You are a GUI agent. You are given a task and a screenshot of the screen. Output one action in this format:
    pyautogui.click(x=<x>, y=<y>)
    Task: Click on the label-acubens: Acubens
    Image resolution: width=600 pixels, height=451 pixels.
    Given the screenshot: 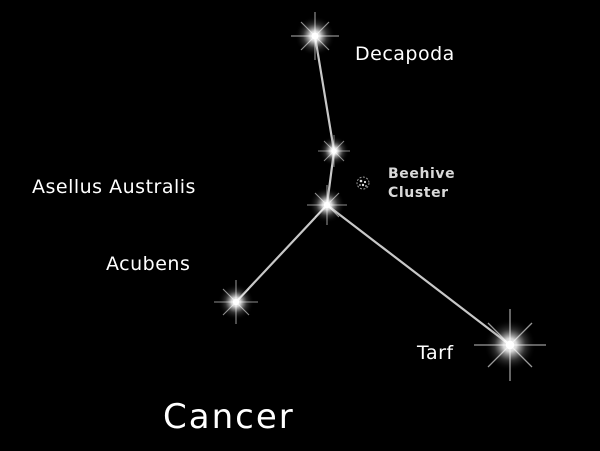 What is the action you would take?
    pyautogui.click(x=148, y=264)
    